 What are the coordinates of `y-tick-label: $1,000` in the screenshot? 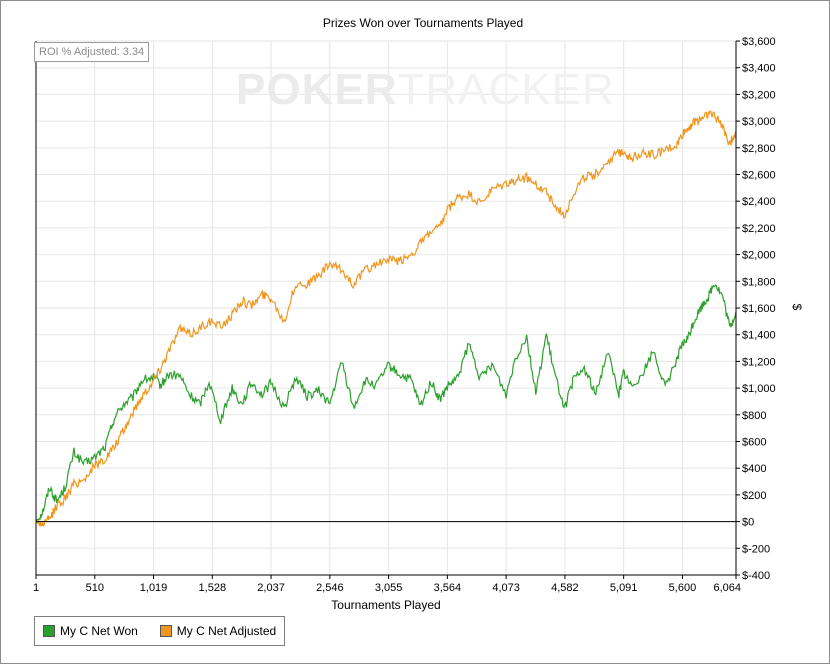 It's located at (759, 389).